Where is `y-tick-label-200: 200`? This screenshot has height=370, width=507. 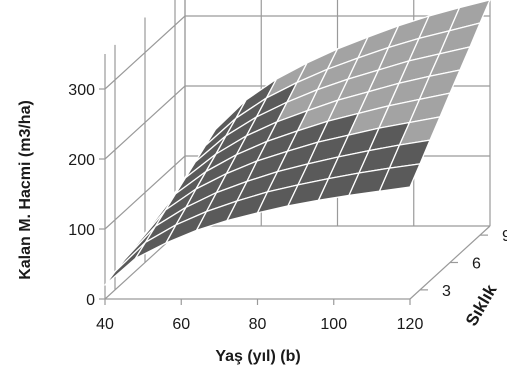
y-tick-label-200: 200 is located at coordinates (81, 160).